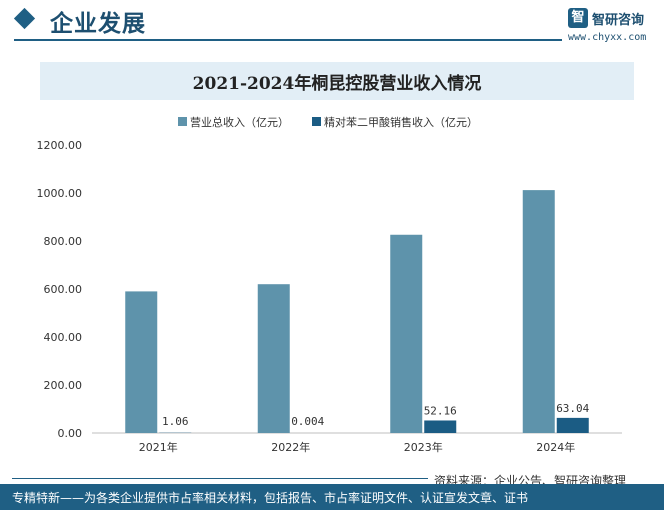 The height and width of the screenshot is (510, 664). I want to click on y-tick-label: 1000.00, so click(60, 193).